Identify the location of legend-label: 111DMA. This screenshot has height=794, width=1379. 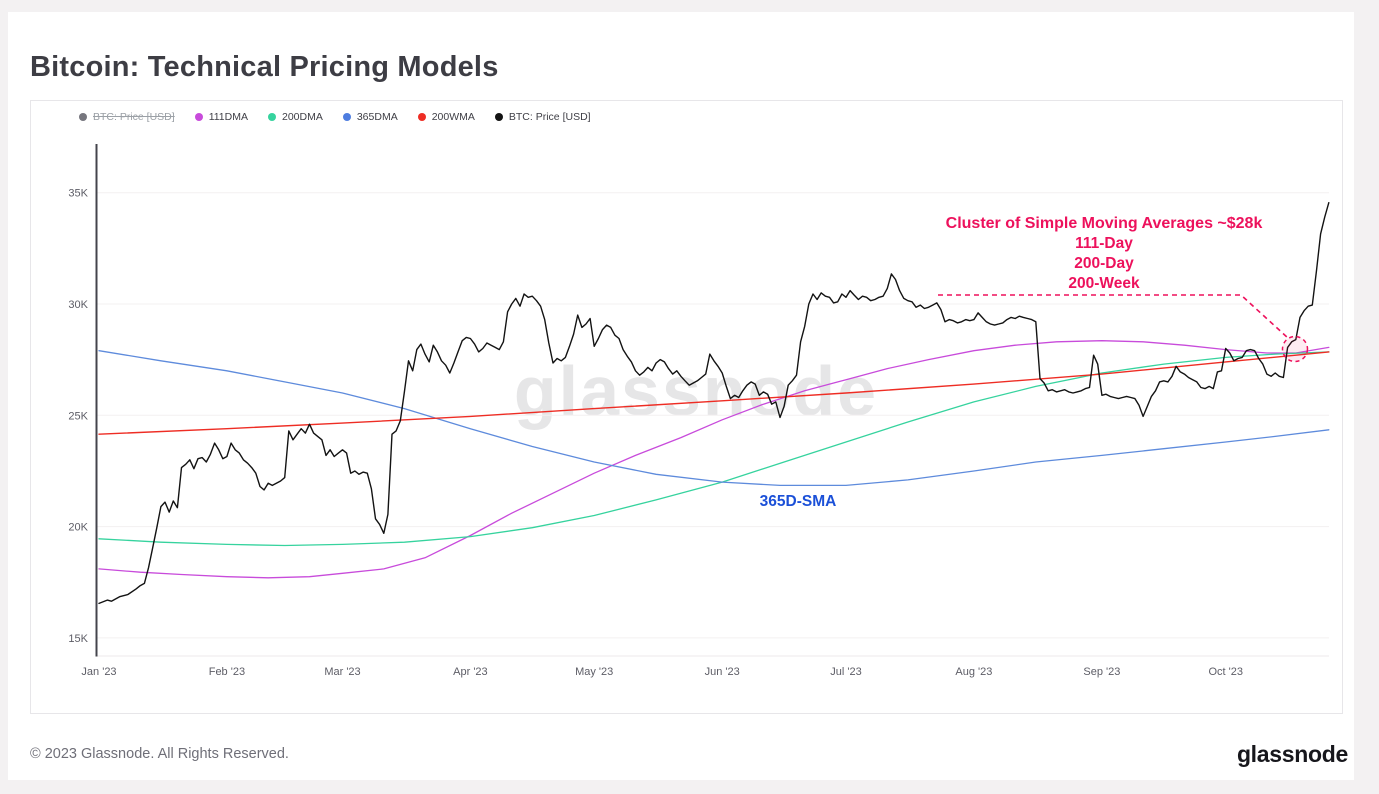
(228, 117).